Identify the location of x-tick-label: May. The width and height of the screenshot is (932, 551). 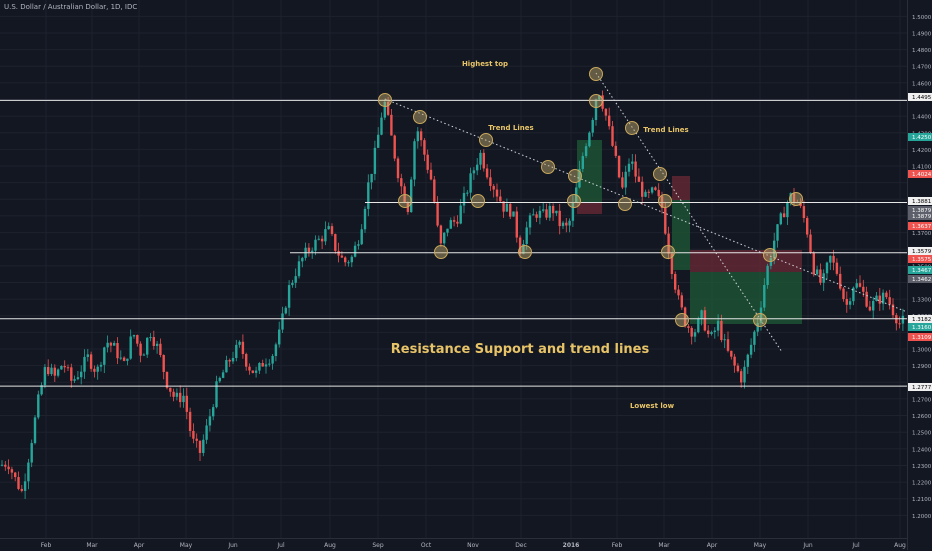
(760, 545).